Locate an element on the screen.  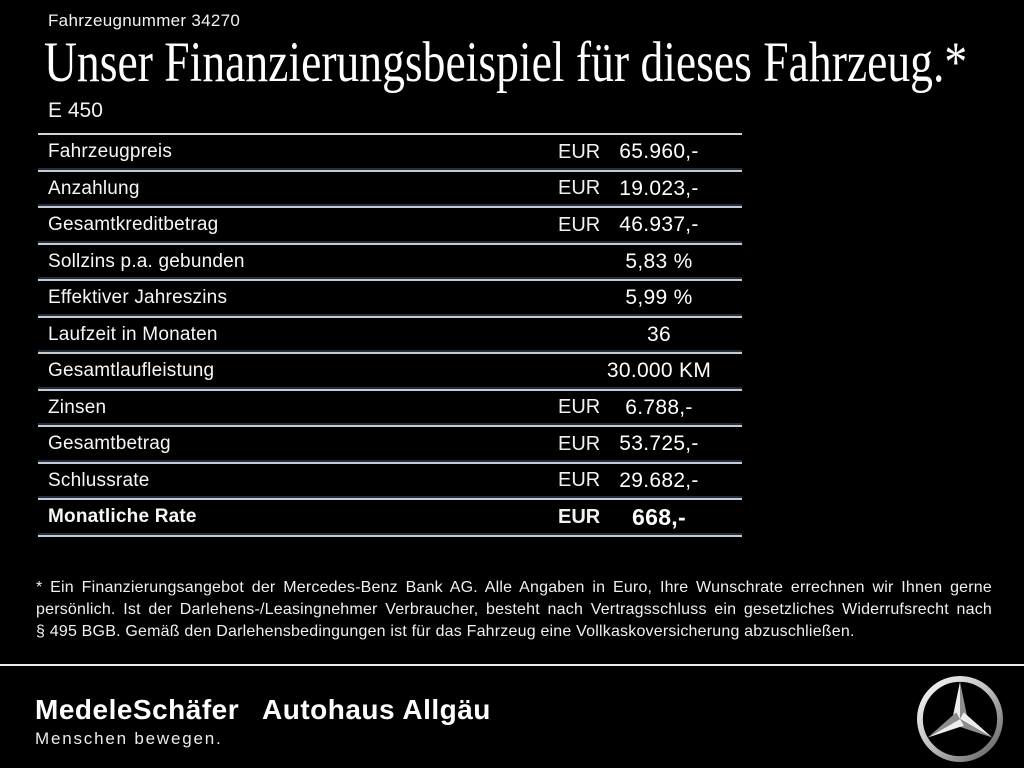
table-row: Schlussrate EUR 29.682,- is located at coordinates (390, 482).